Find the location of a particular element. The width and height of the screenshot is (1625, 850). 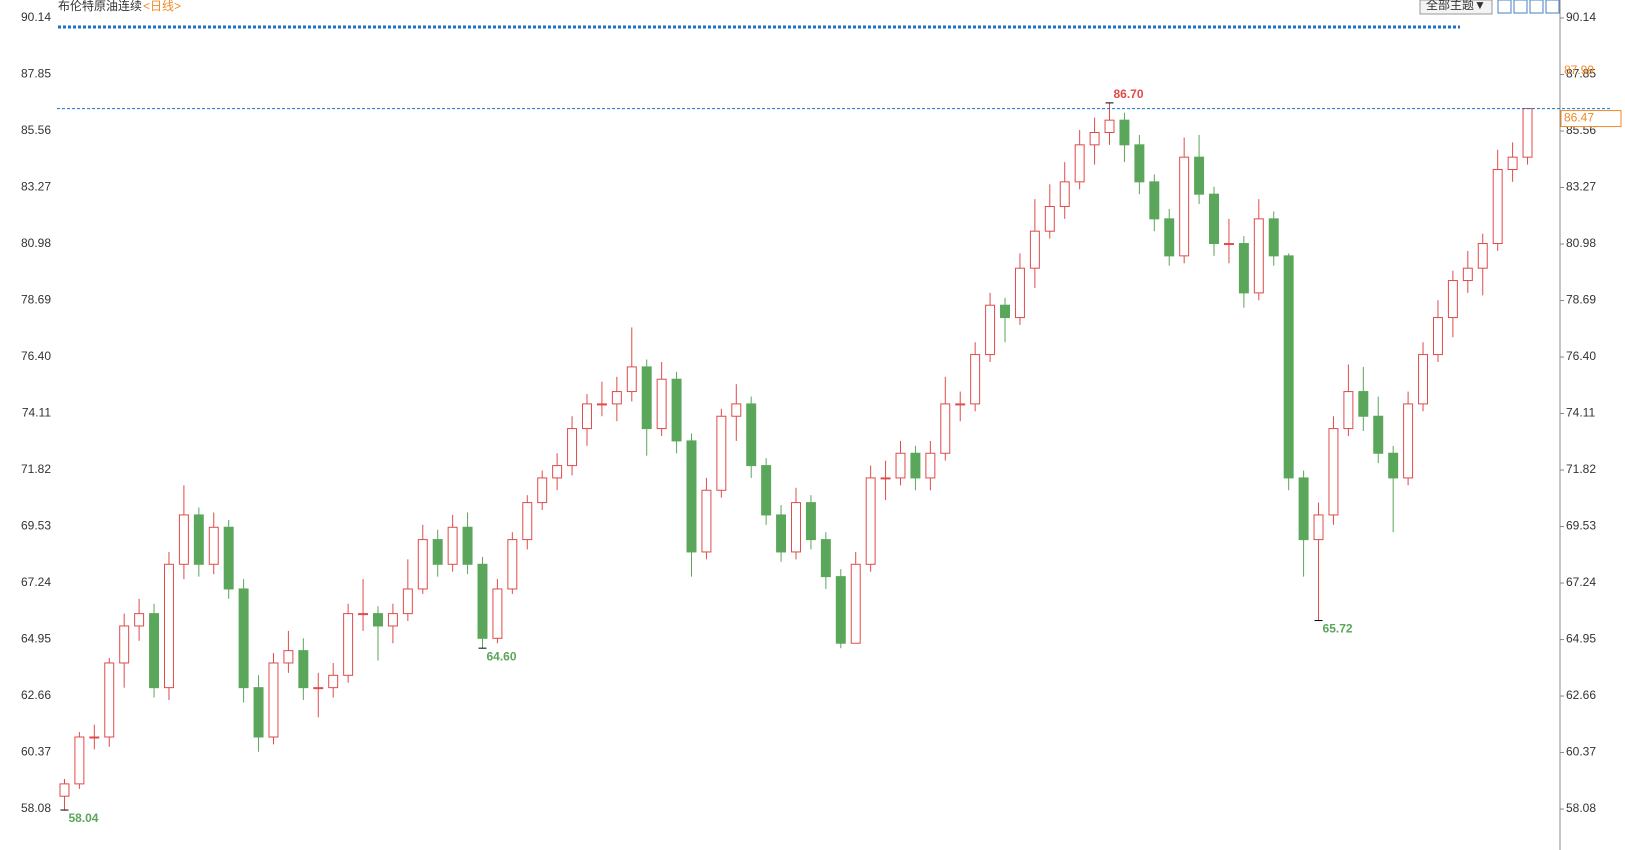

y2-tick-label: 64.95 is located at coordinates (1581, 639).